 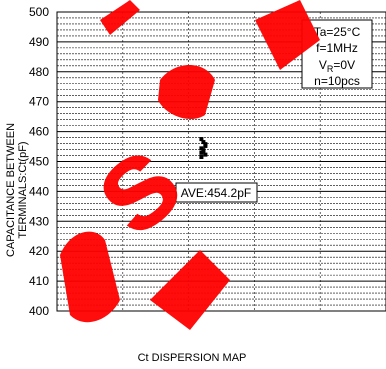 What do you see at coordinates (39, 281) in the screenshot?
I see `y-tick-label: 410` at bounding box center [39, 281].